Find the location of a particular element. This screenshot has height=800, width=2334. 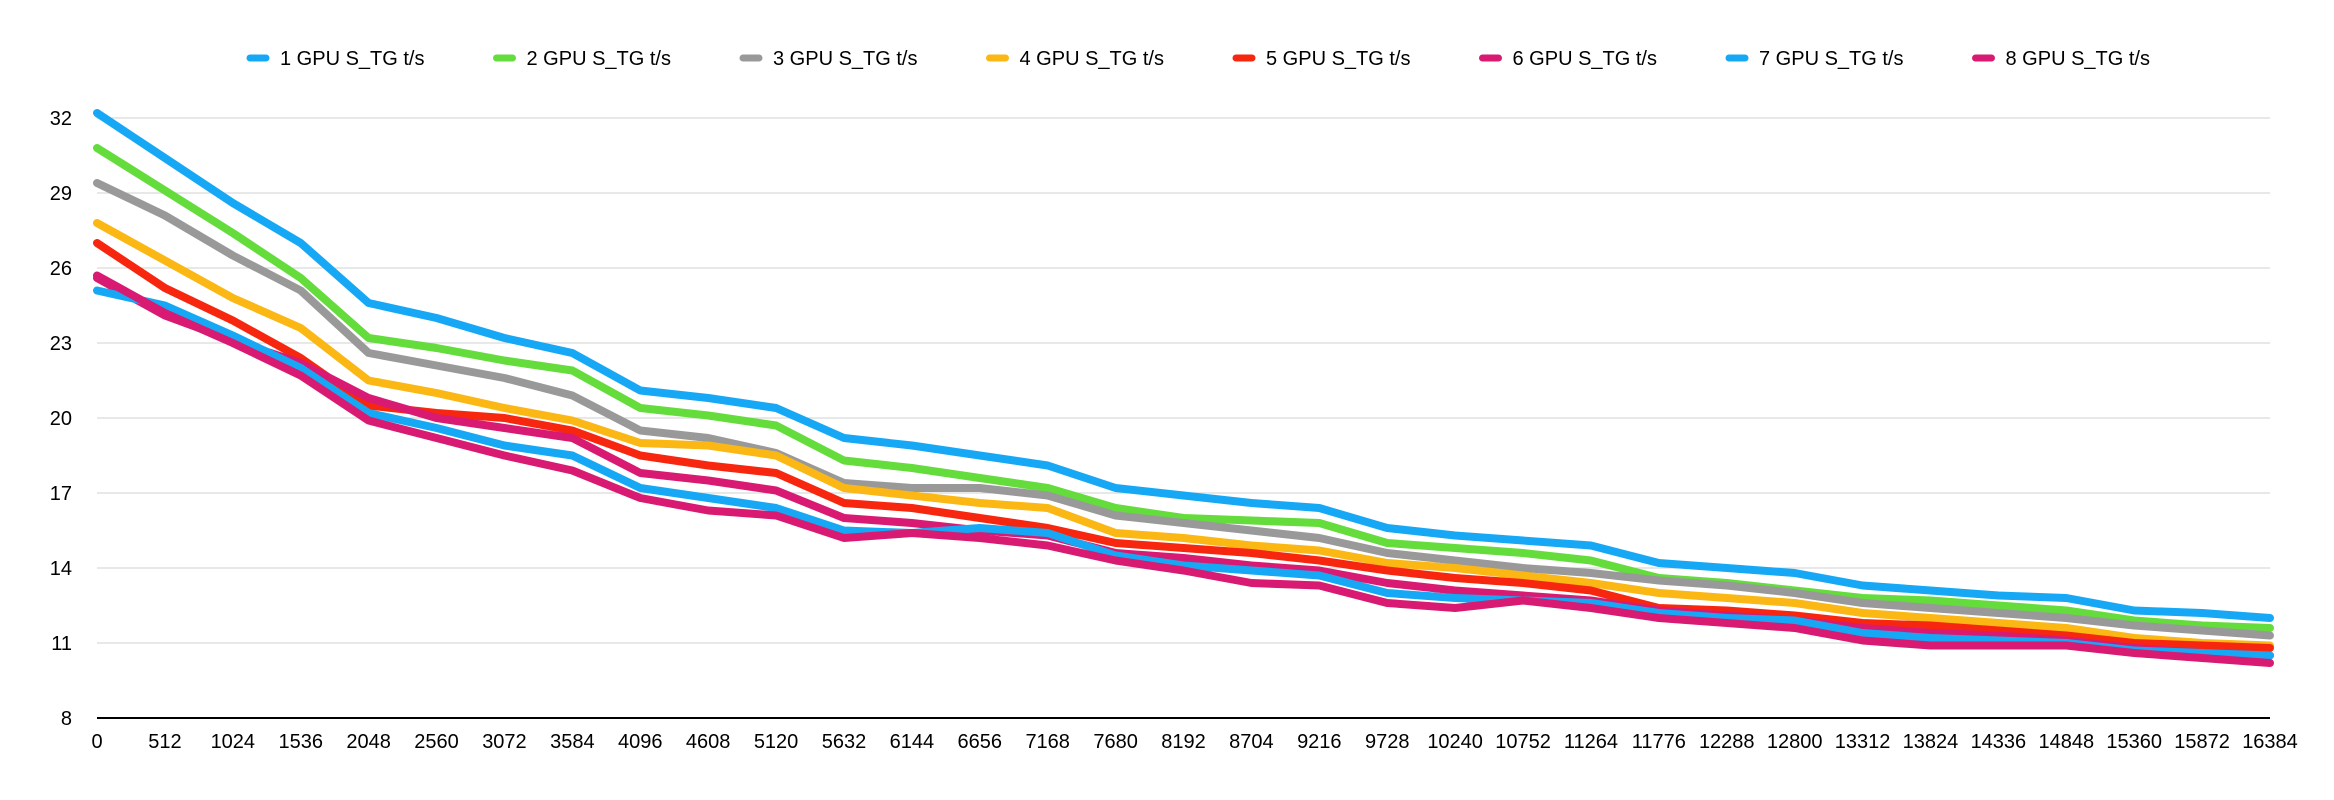

x-tick-label: 4608 is located at coordinates (708, 742).